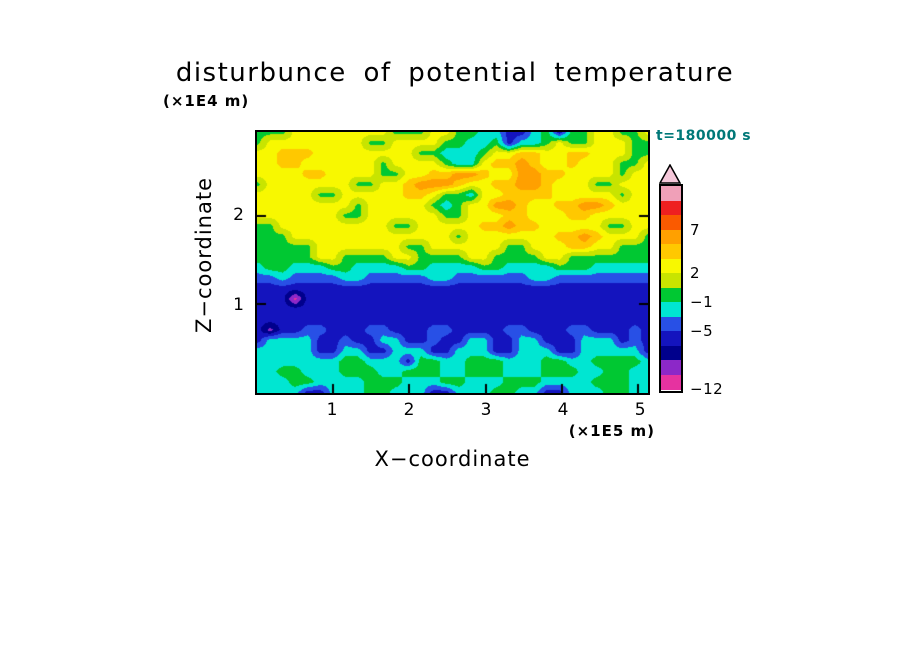  Describe the element at coordinates (611, 431) in the screenshot. I see `x-axis-unit-label: (×1E5 m)` at that location.